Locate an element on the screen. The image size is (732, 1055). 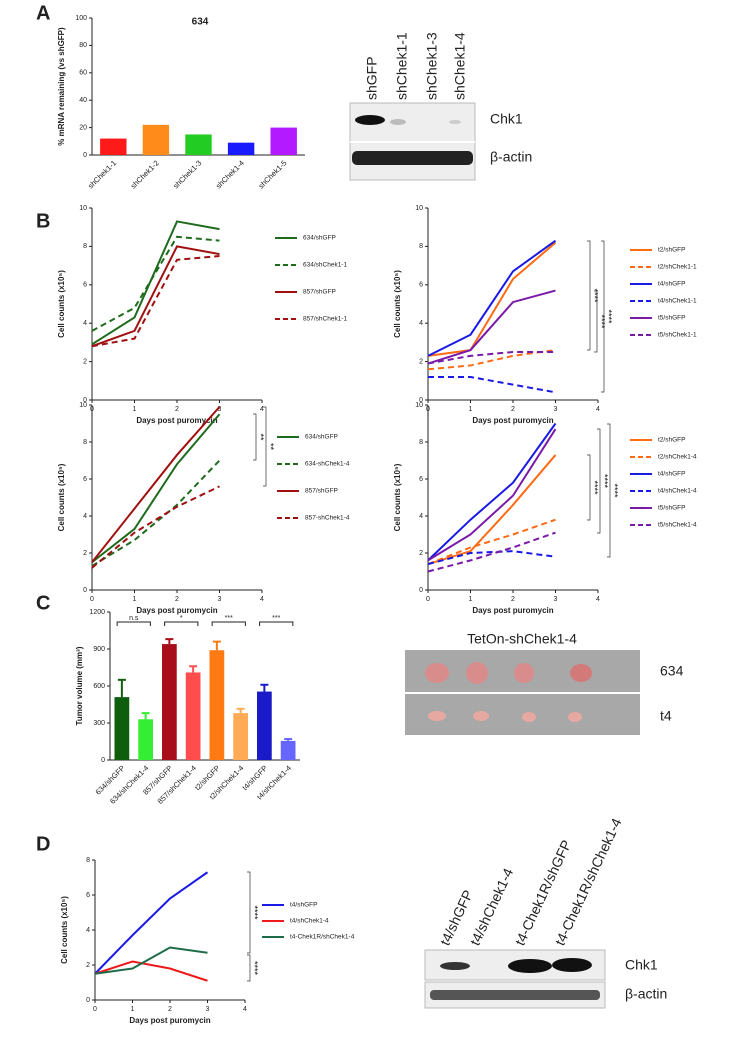
lane-label: shChek1-1 is located at coordinates (402, 66).